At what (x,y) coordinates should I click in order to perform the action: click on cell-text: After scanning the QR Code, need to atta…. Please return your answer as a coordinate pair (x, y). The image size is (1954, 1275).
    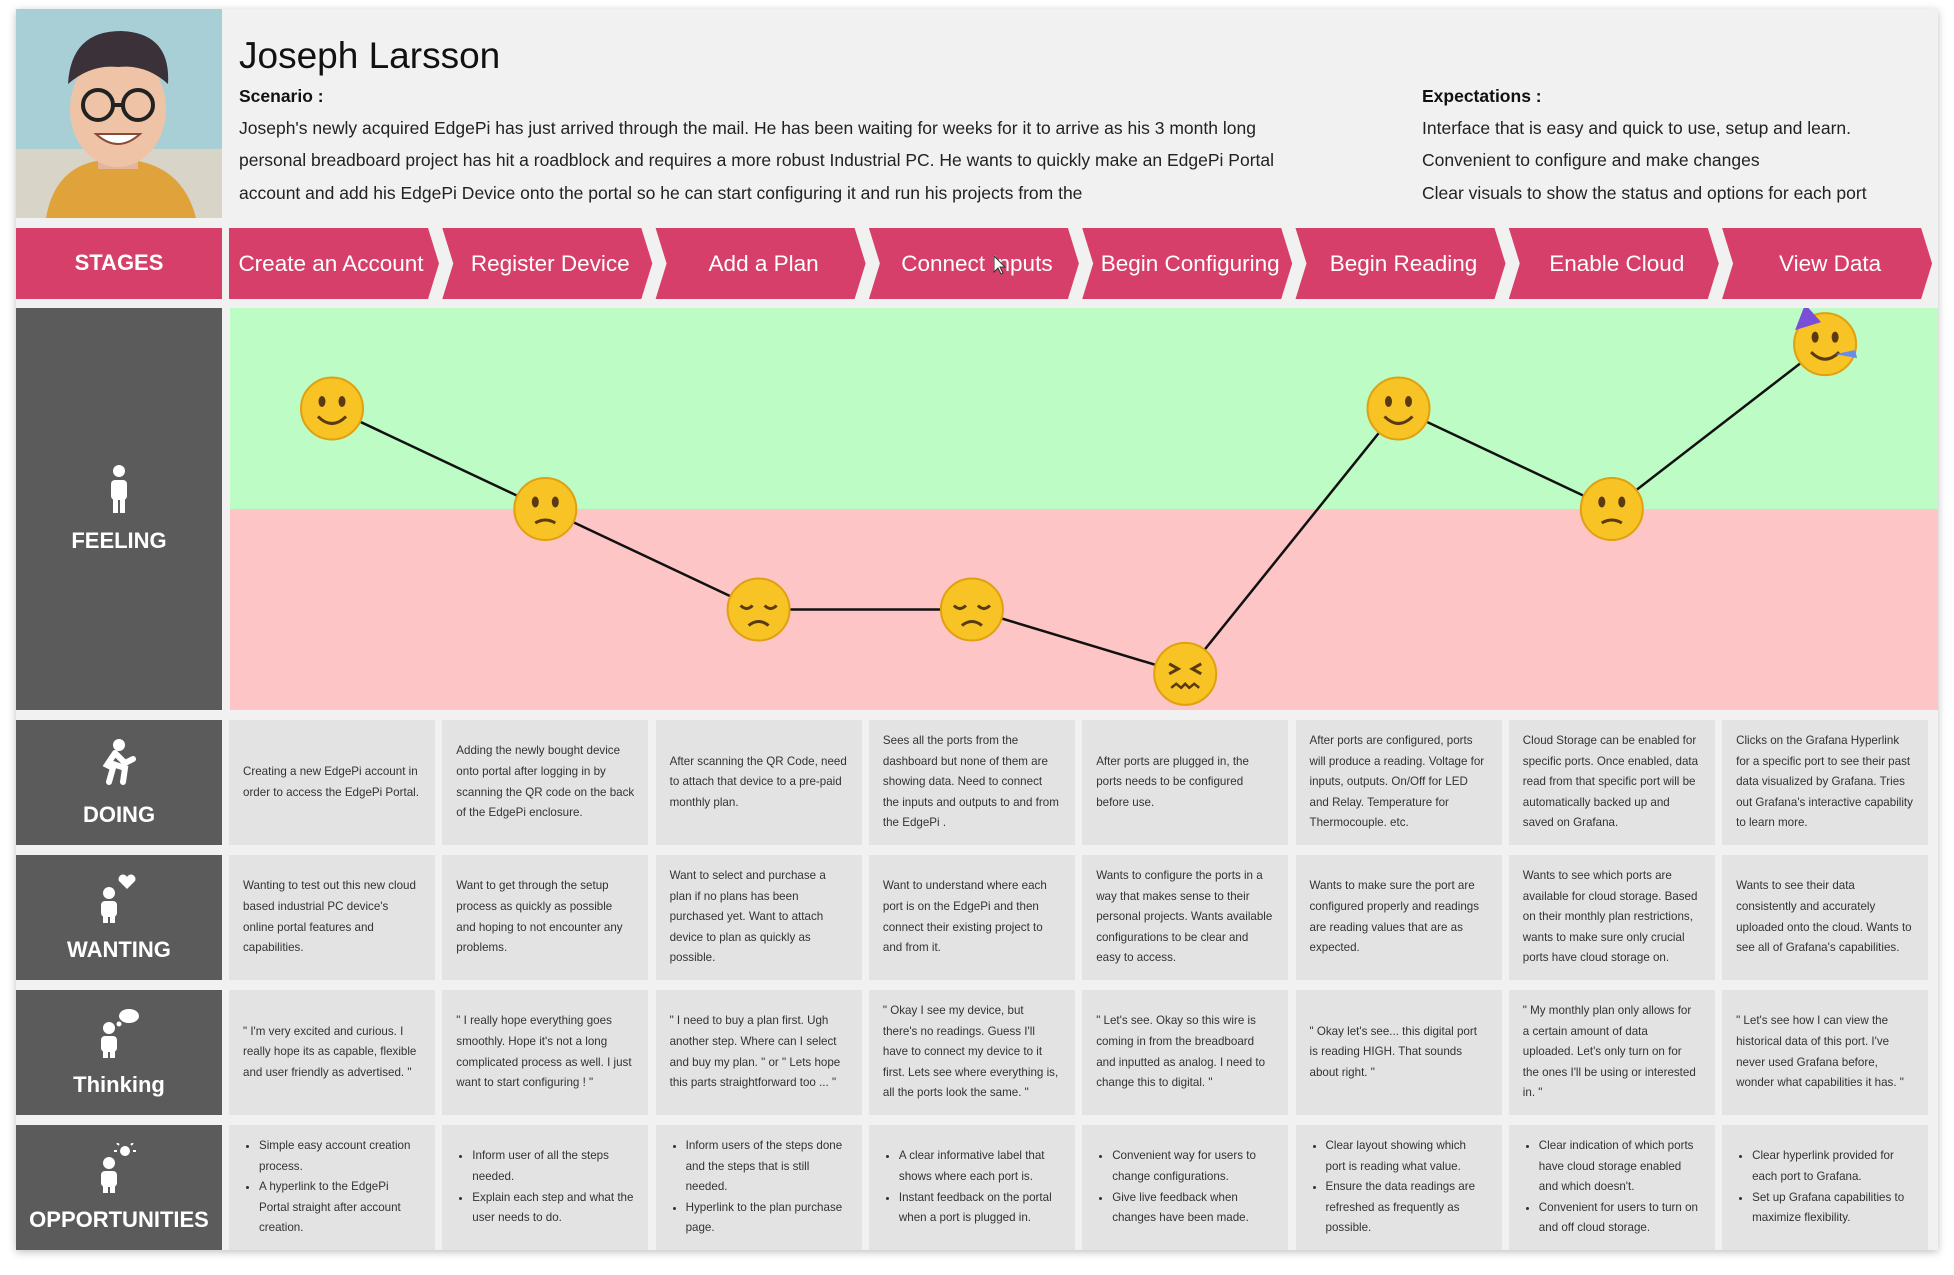
    Looking at the image, I should click on (758, 781).